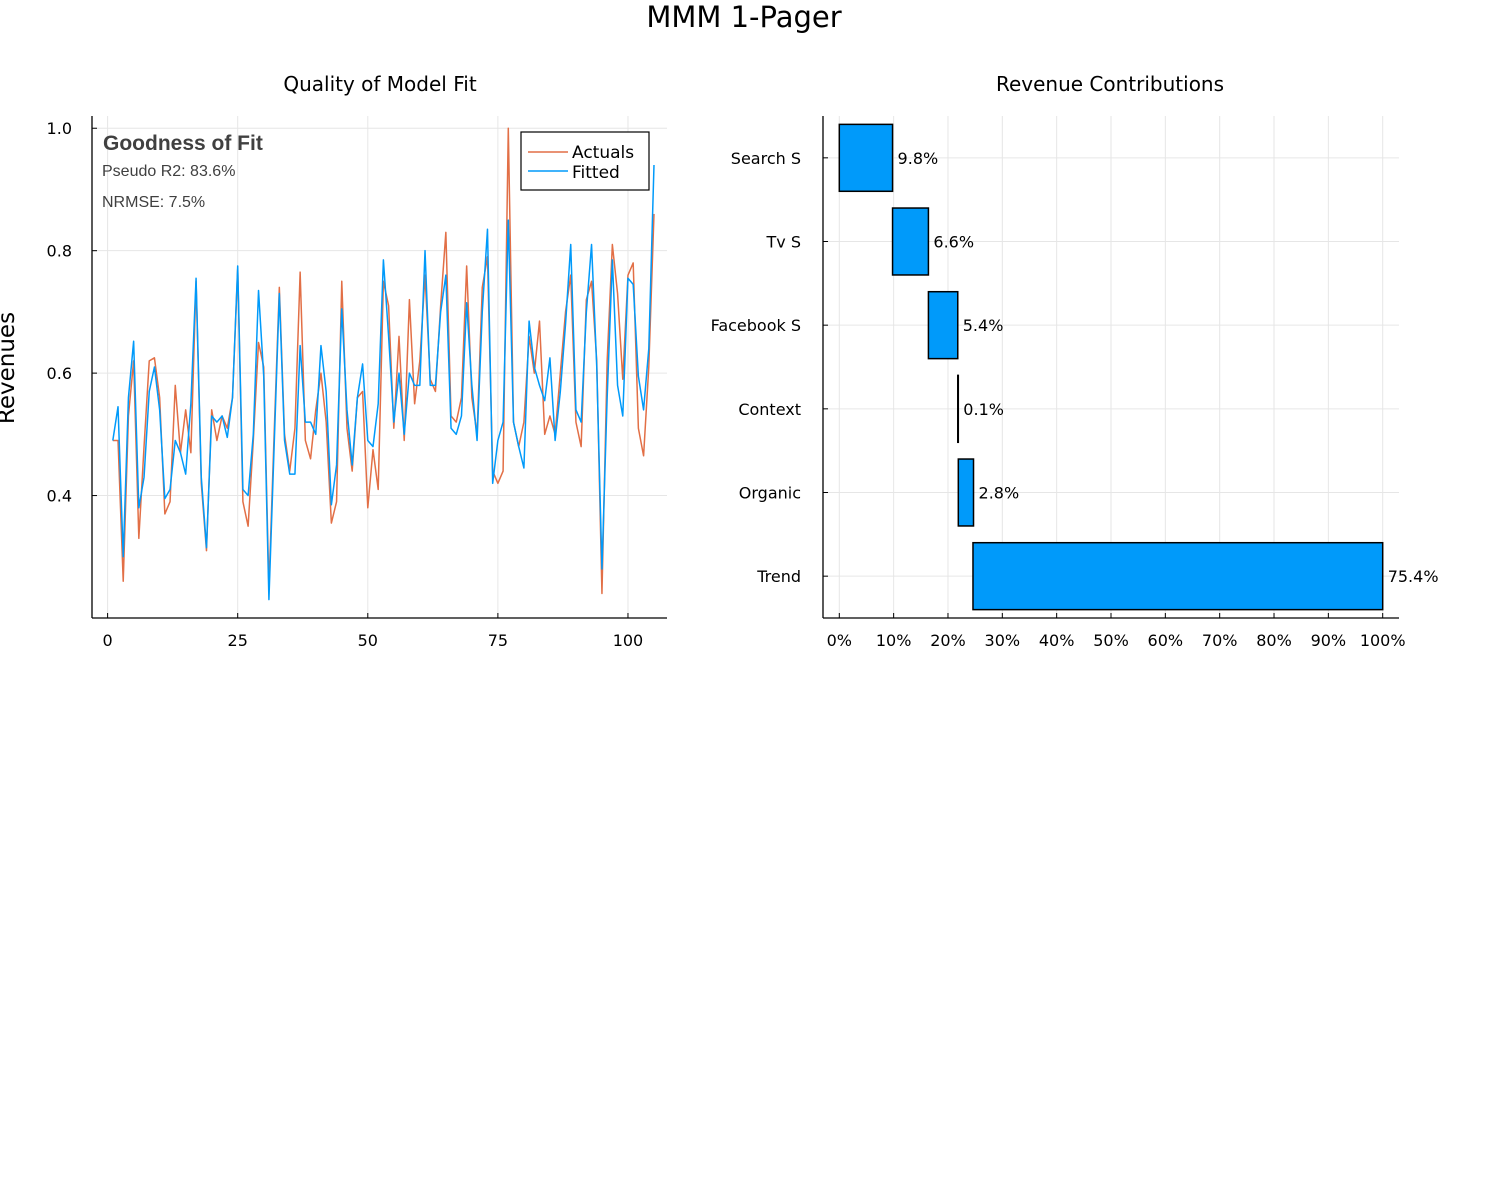 The width and height of the screenshot is (1500, 1204). I want to click on bar-data-label: 5.4%, so click(983, 325).